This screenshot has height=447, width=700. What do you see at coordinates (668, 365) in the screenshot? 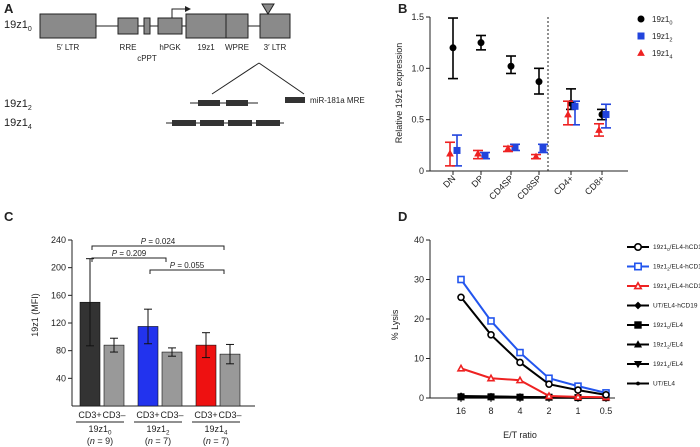
I see `d-legend-label-6: 19z14/EL4` at bounding box center [668, 365].